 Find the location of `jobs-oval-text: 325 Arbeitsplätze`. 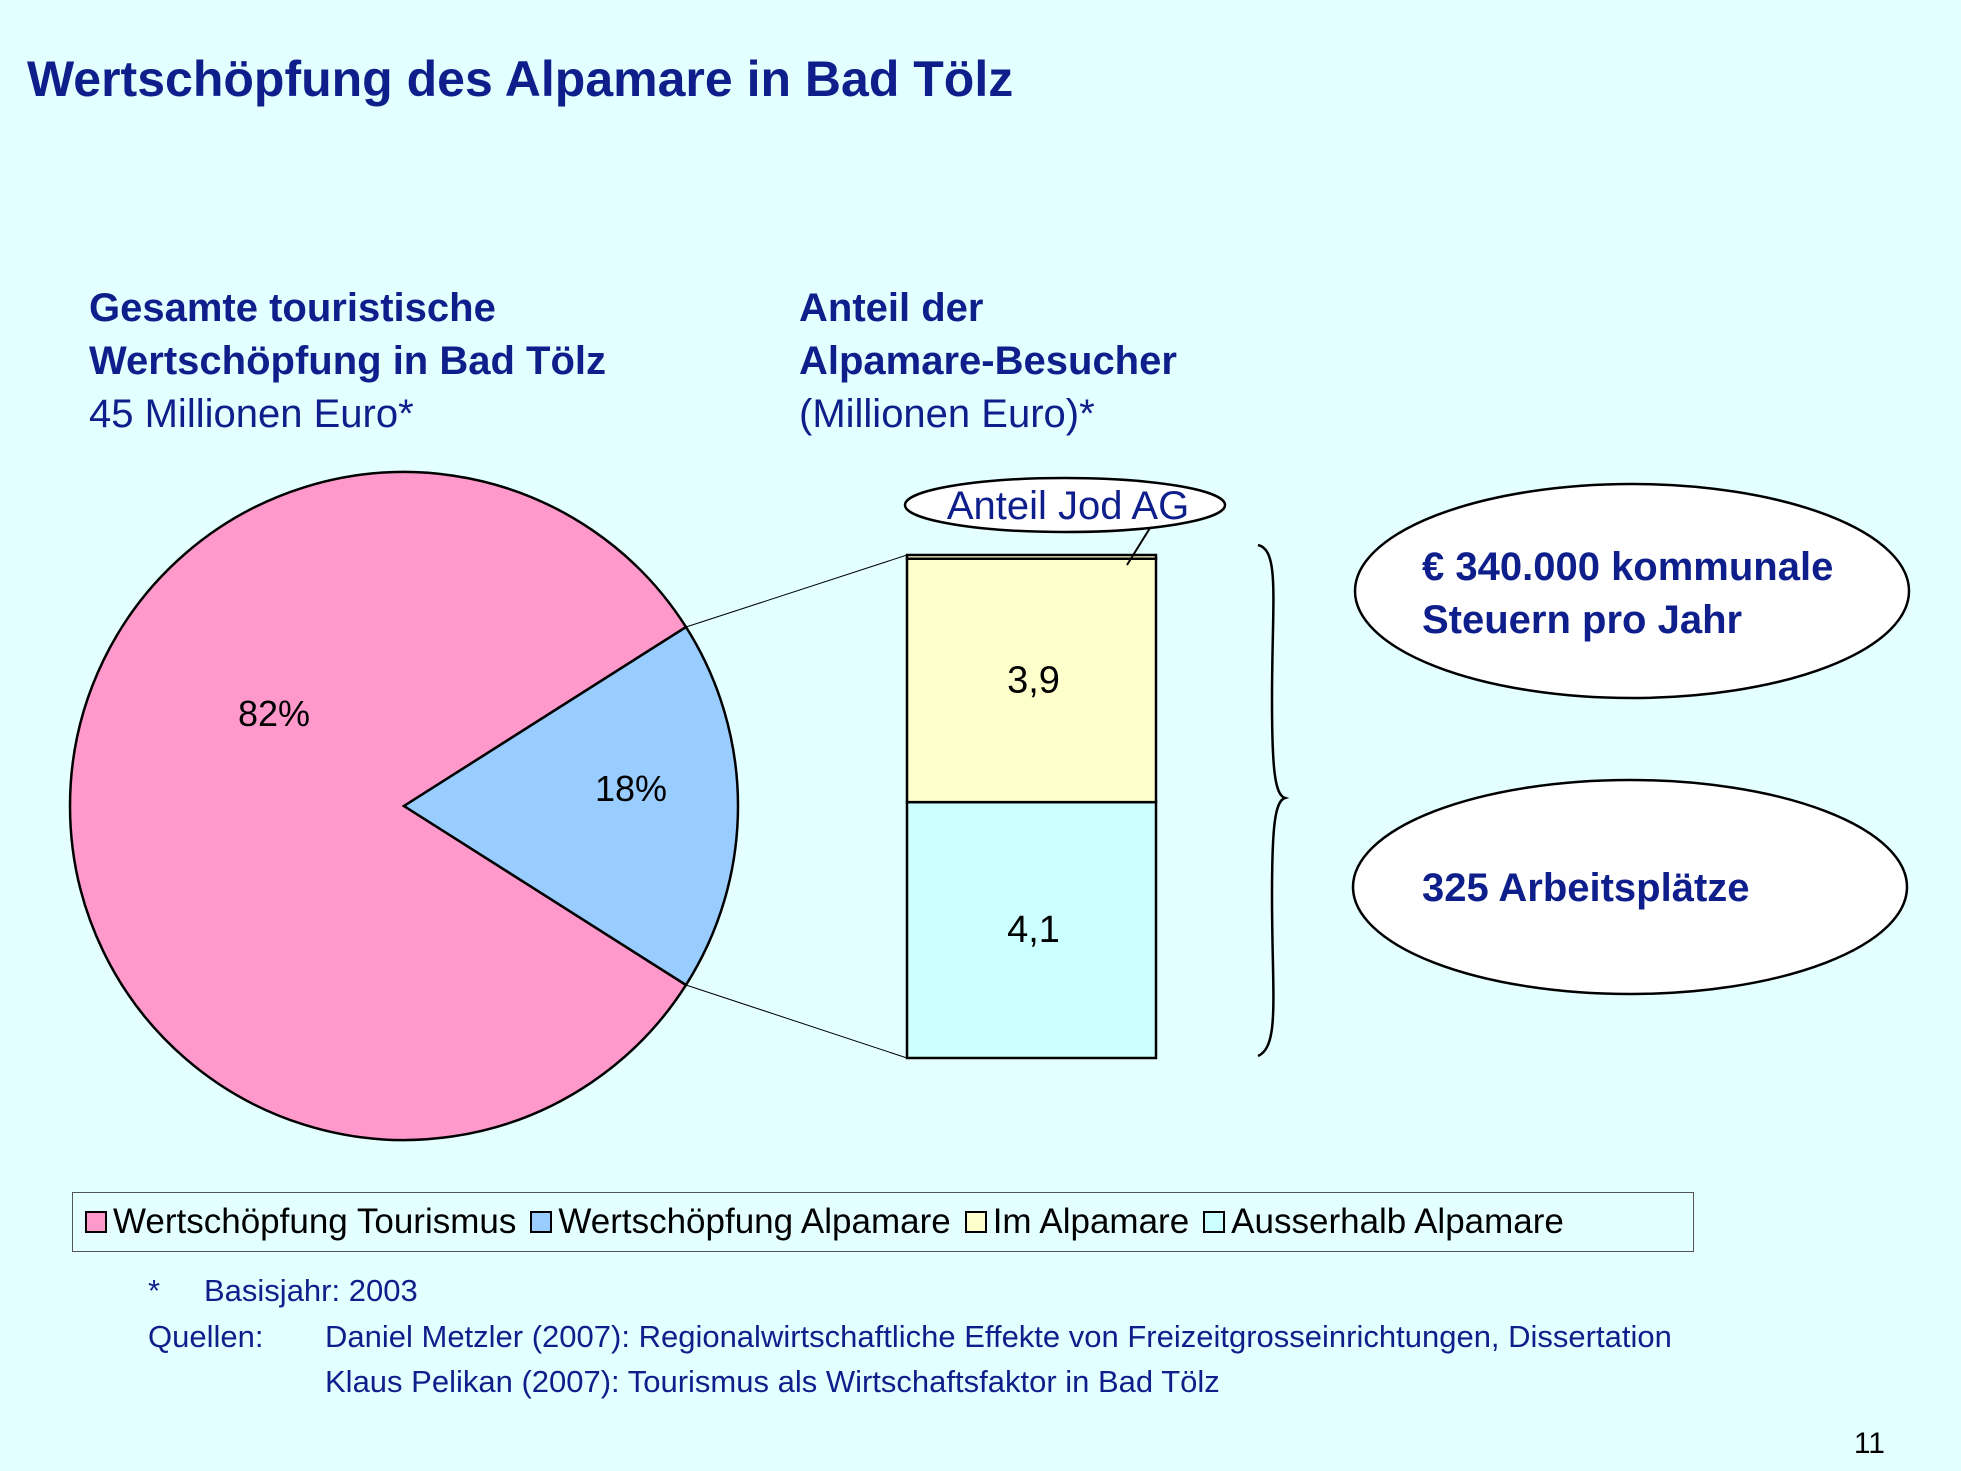

jobs-oval-text: 325 Arbeitsplätze is located at coordinates (1586, 888).